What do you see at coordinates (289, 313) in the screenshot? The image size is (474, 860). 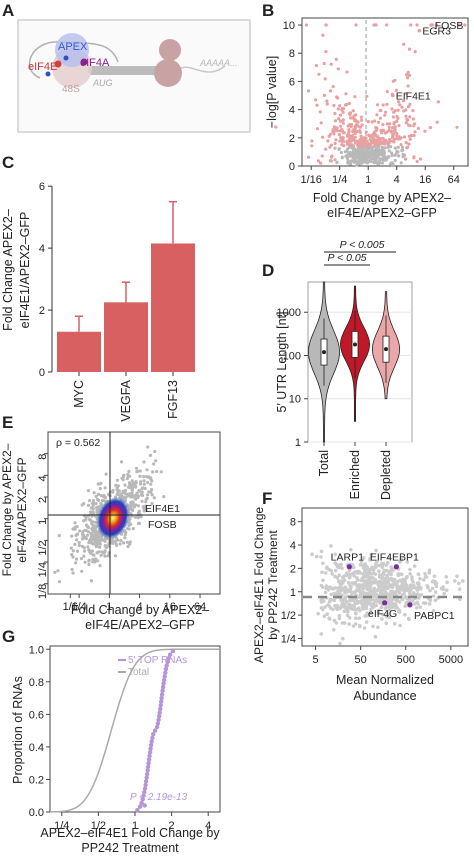 I see `violin-ytick-label: 1000` at bounding box center [289, 313].